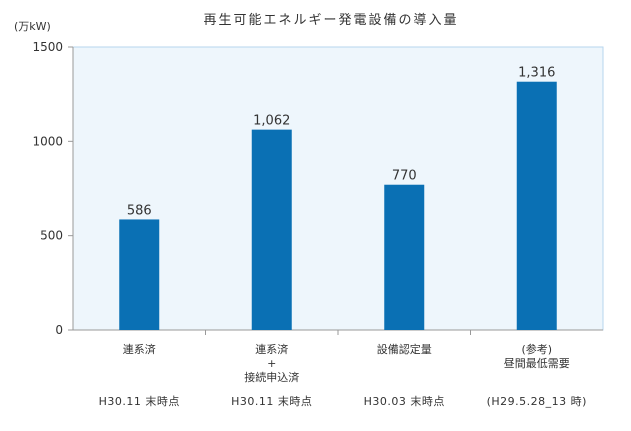 This screenshot has height=431, width=631. I want to click on x-category-label: (参考), so click(536, 349).